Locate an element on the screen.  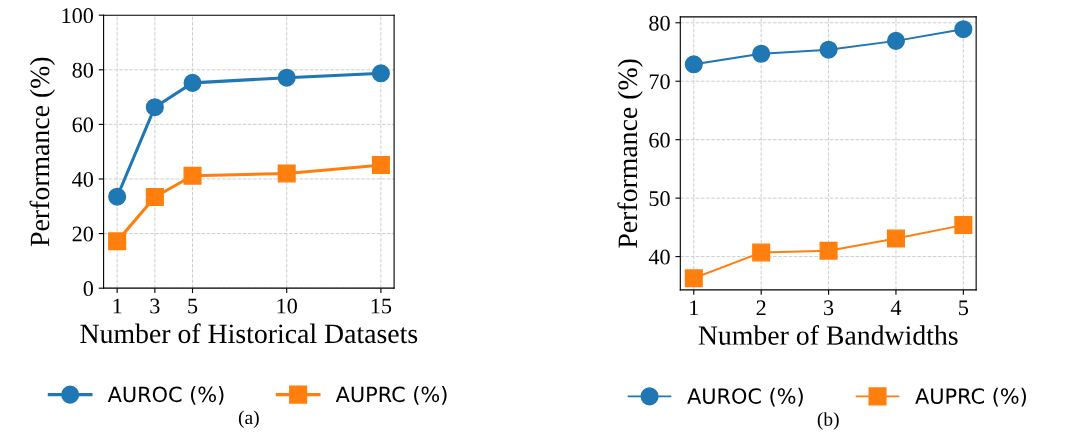
x-axis-title: Number of Bandwidths is located at coordinates (828, 335).